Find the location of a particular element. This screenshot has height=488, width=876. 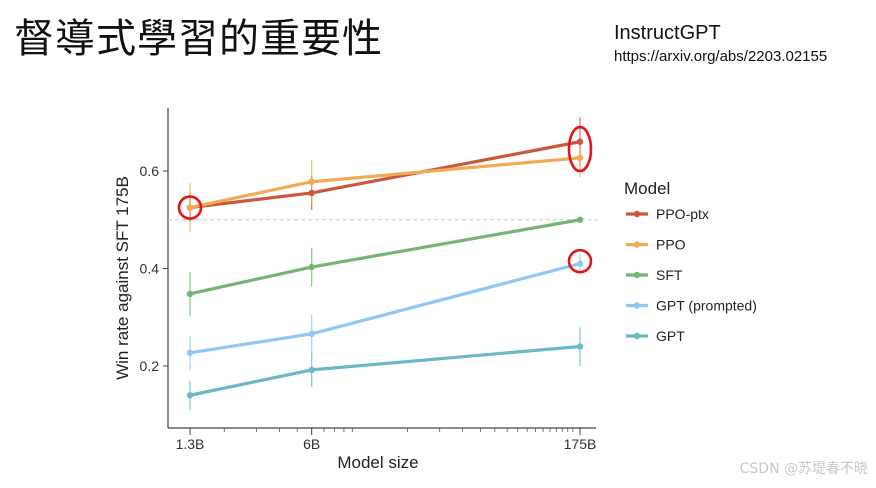

y-tick-label: 0.2 is located at coordinates (150, 366).